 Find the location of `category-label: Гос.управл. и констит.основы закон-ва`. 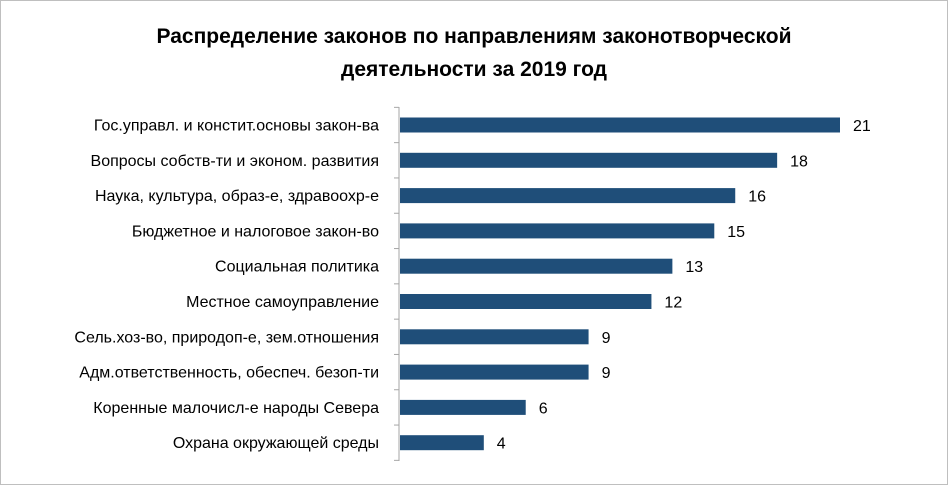

category-label: Гос.управл. и констит.основы закон-ва is located at coordinates (236, 126).